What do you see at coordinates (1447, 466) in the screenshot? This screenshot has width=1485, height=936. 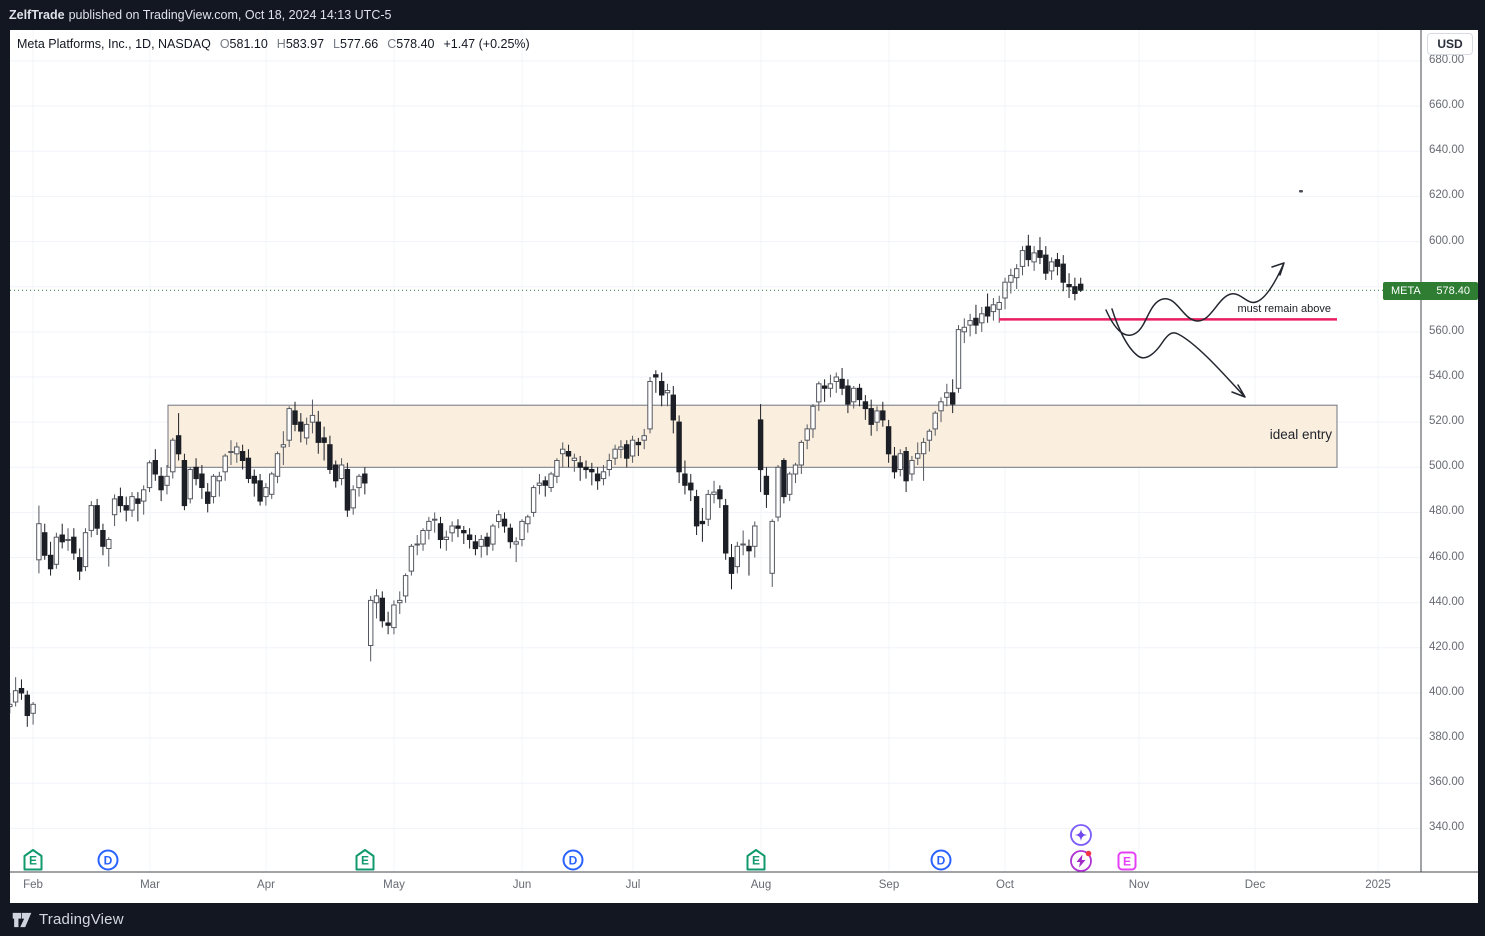 I see `price-tick-label: 500.00` at bounding box center [1447, 466].